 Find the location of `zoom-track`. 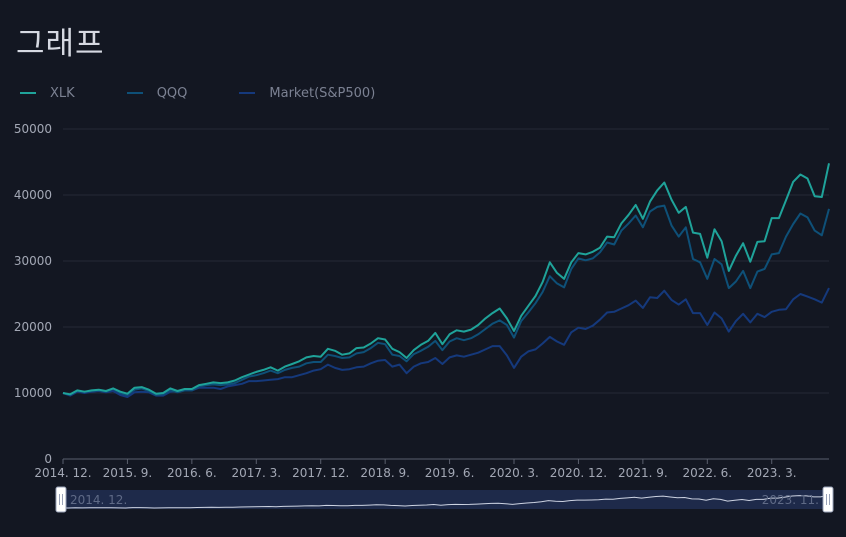

zoom-track is located at coordinates (444, 499).